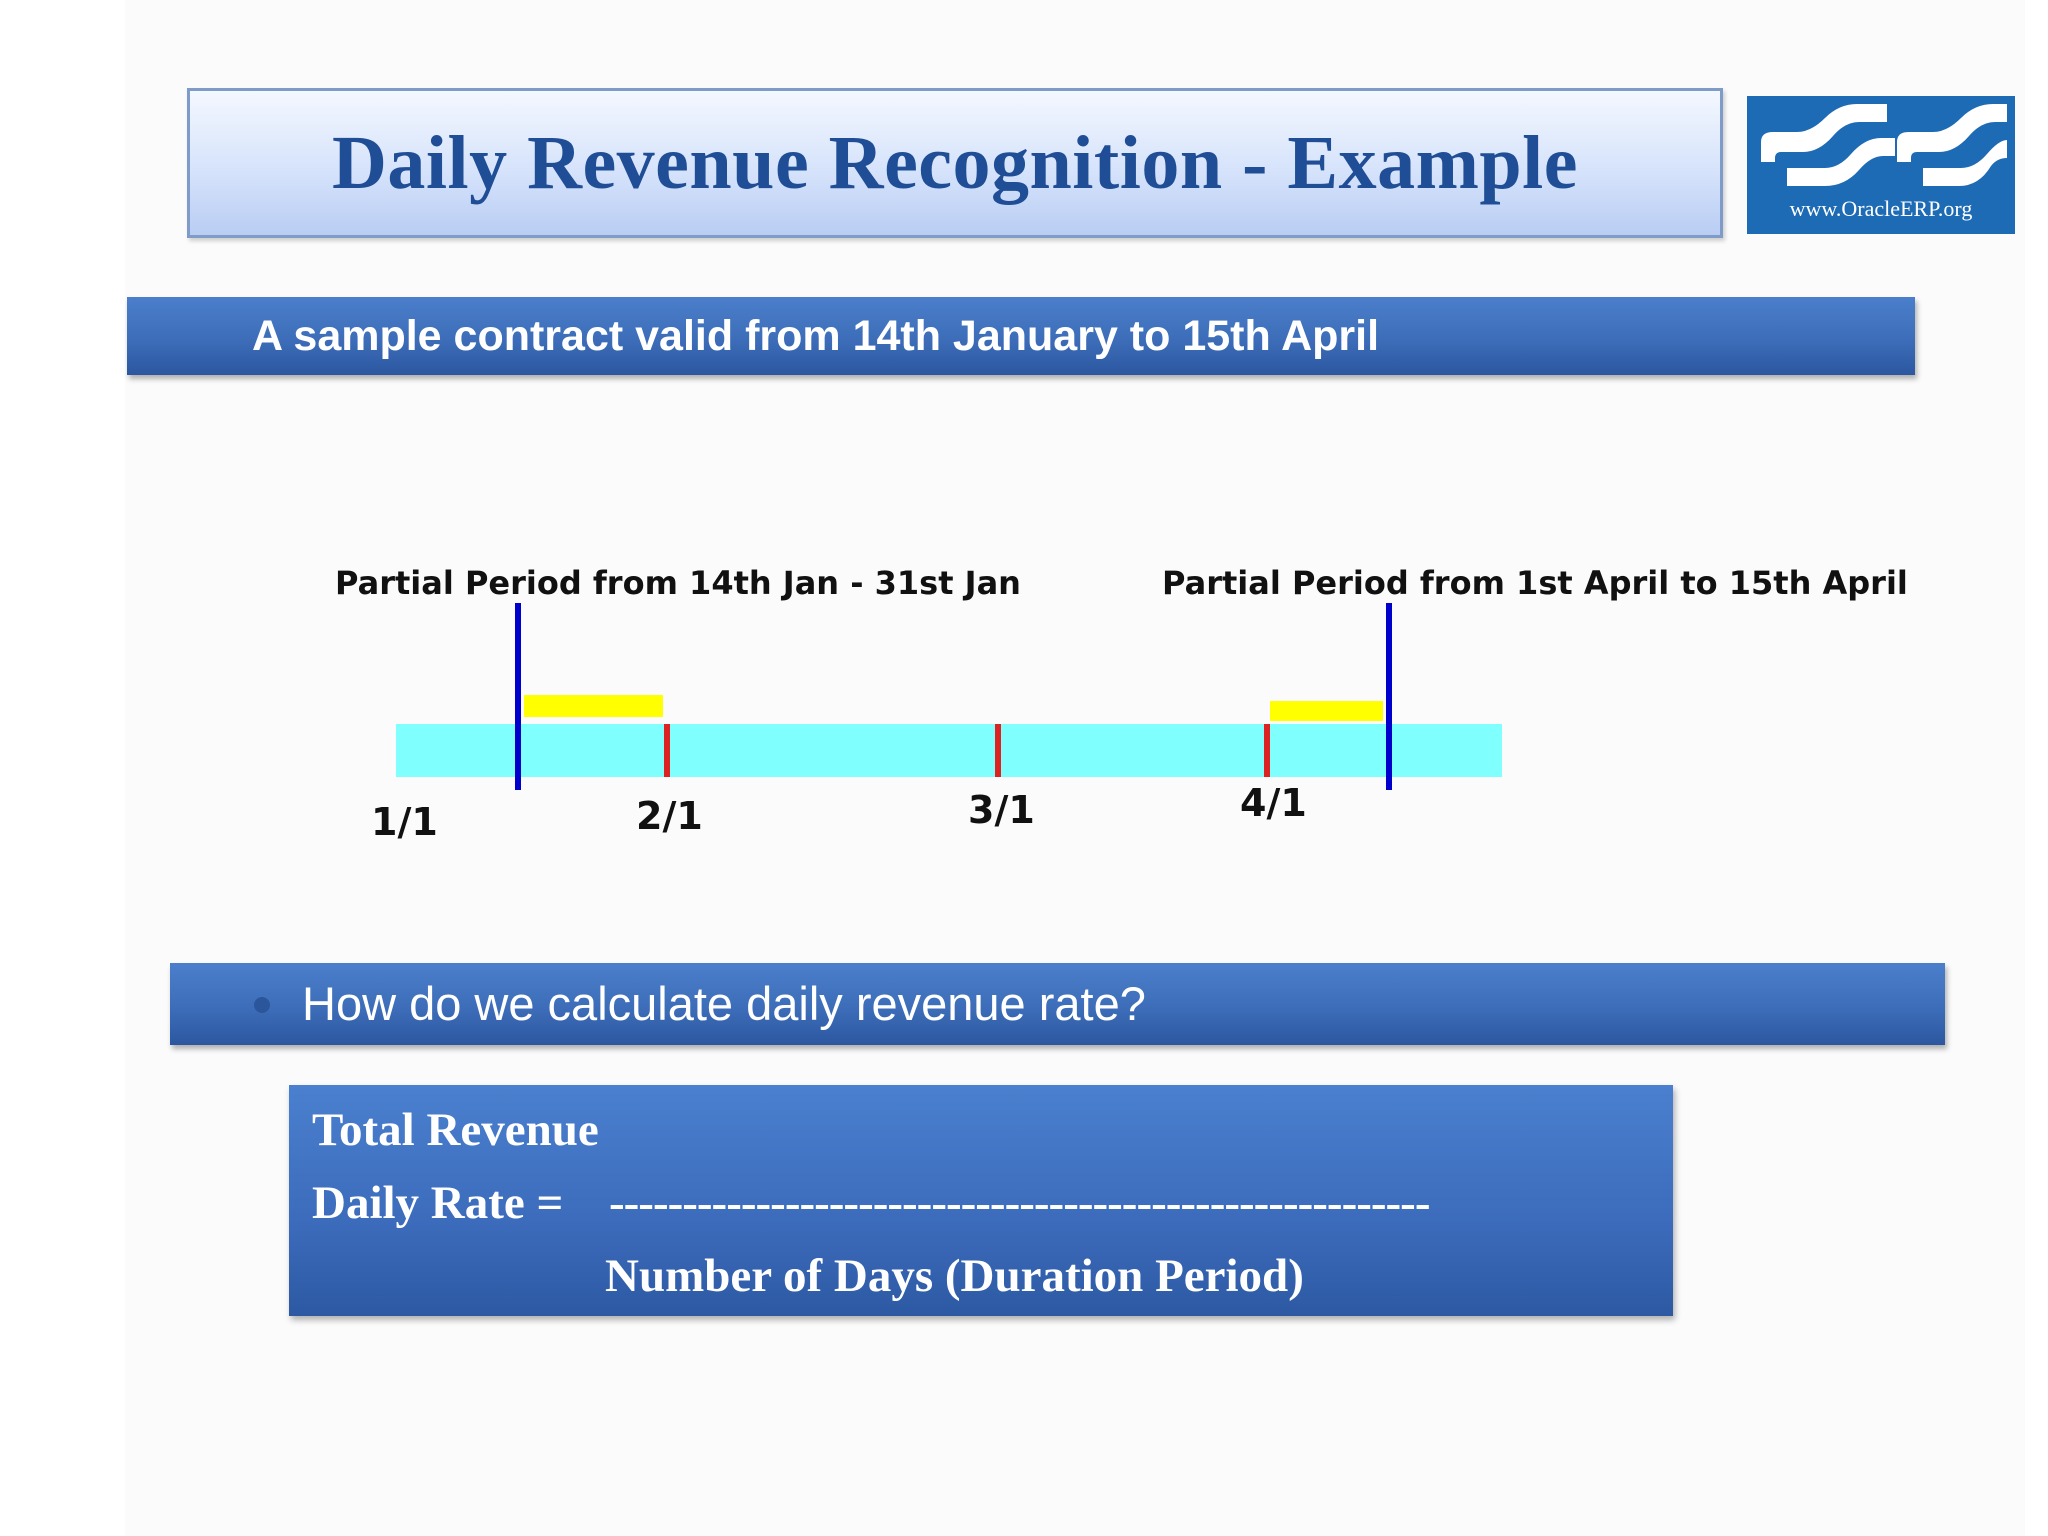 The height and width of the screenshot is (1536, 2048). Describe the element at coordinates (1884, 145) in the screenshot. I see `logo-swoosh-icon` at that location.